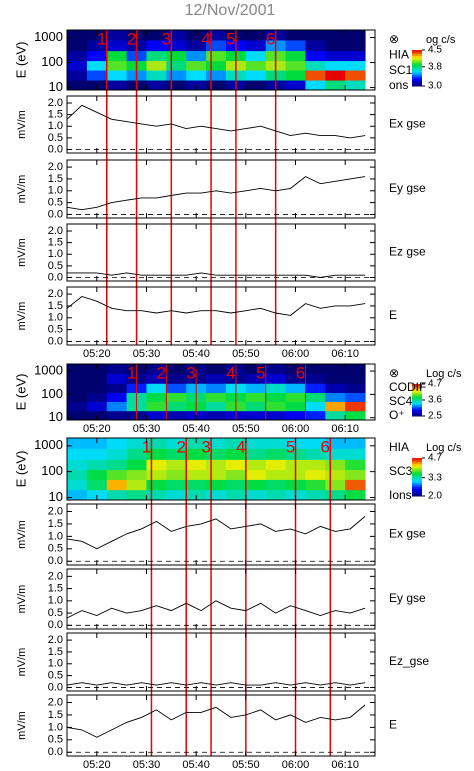 The image size is (474, 771). Describe the element at coordinates (221, 316) in the screenshot. I see `panel-frame` at that location.